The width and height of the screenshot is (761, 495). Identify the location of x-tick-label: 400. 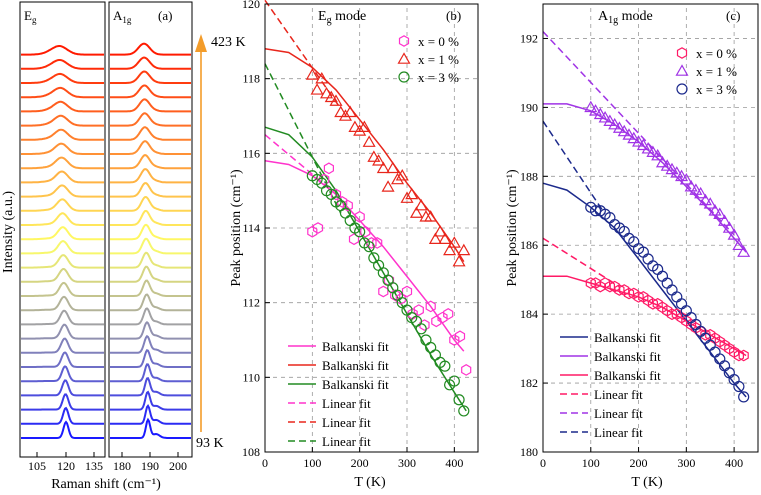
(734, 463).